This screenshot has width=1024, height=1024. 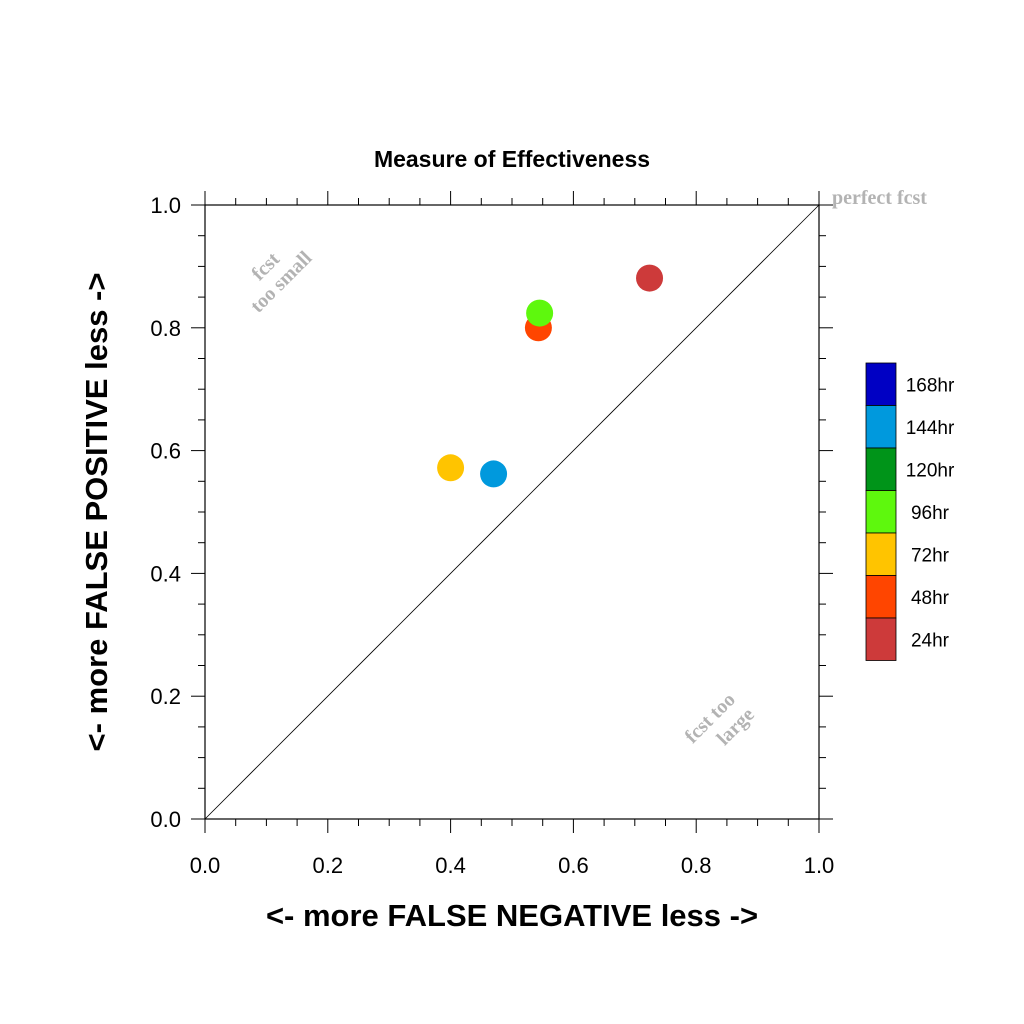 I want to click on y-tick-label: 1.0, so click(x=165, y=205).